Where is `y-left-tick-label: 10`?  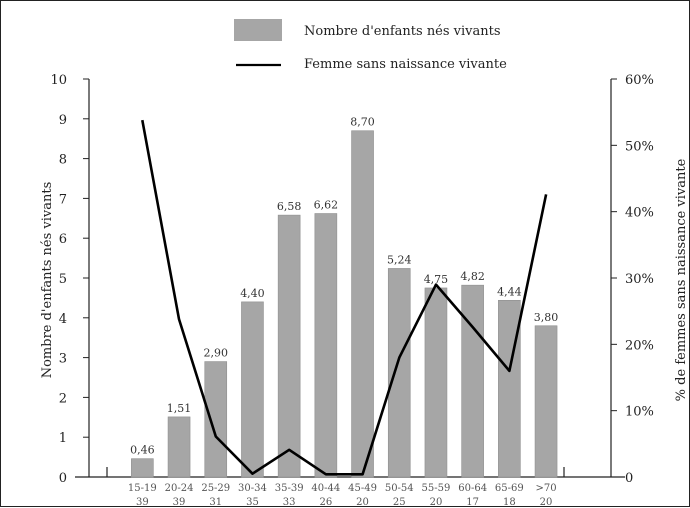
y-left-tick-label: 10 is located at coordinates (58, 80).